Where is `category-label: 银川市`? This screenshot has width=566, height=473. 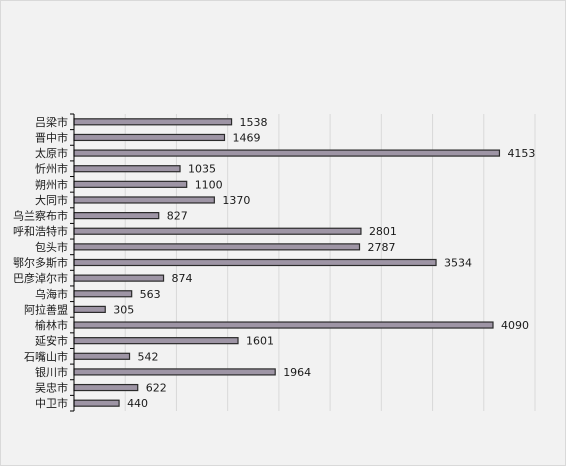
category-label: 银川市 is located at coordinates (51, 372).